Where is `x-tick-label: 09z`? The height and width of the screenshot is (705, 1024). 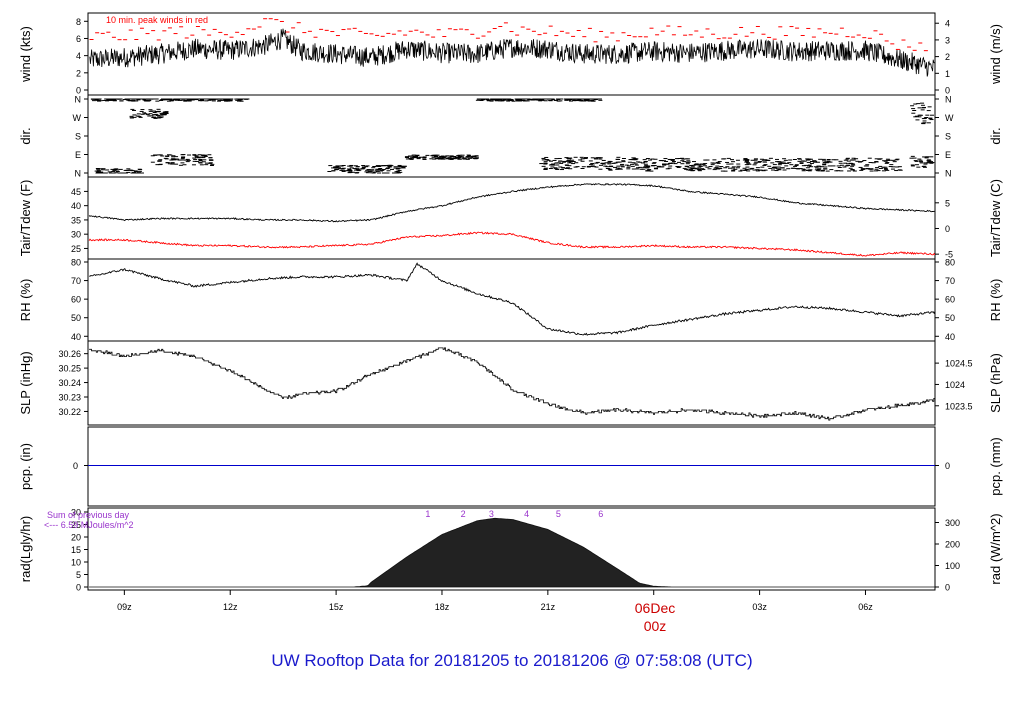
x-tick-label: 09z is located at coordinates (124, 607).